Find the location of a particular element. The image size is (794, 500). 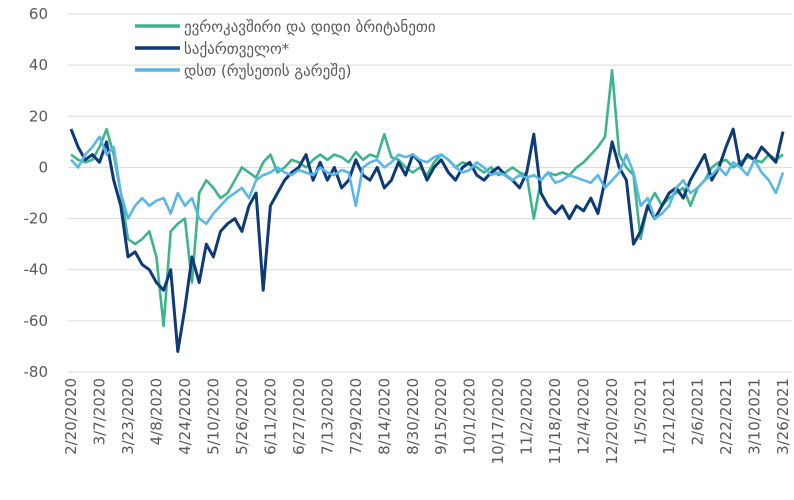

x-tick-label: 6/11/2020 is located at coordinates (270, 416).